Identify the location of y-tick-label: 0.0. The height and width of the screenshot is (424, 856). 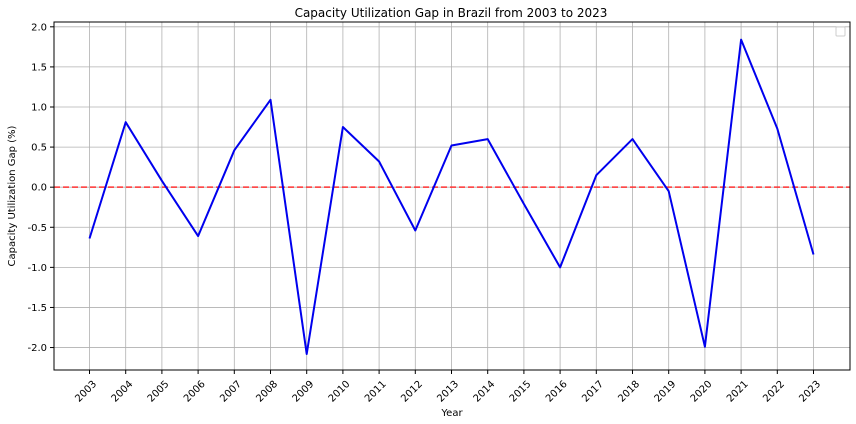
(39, 188).